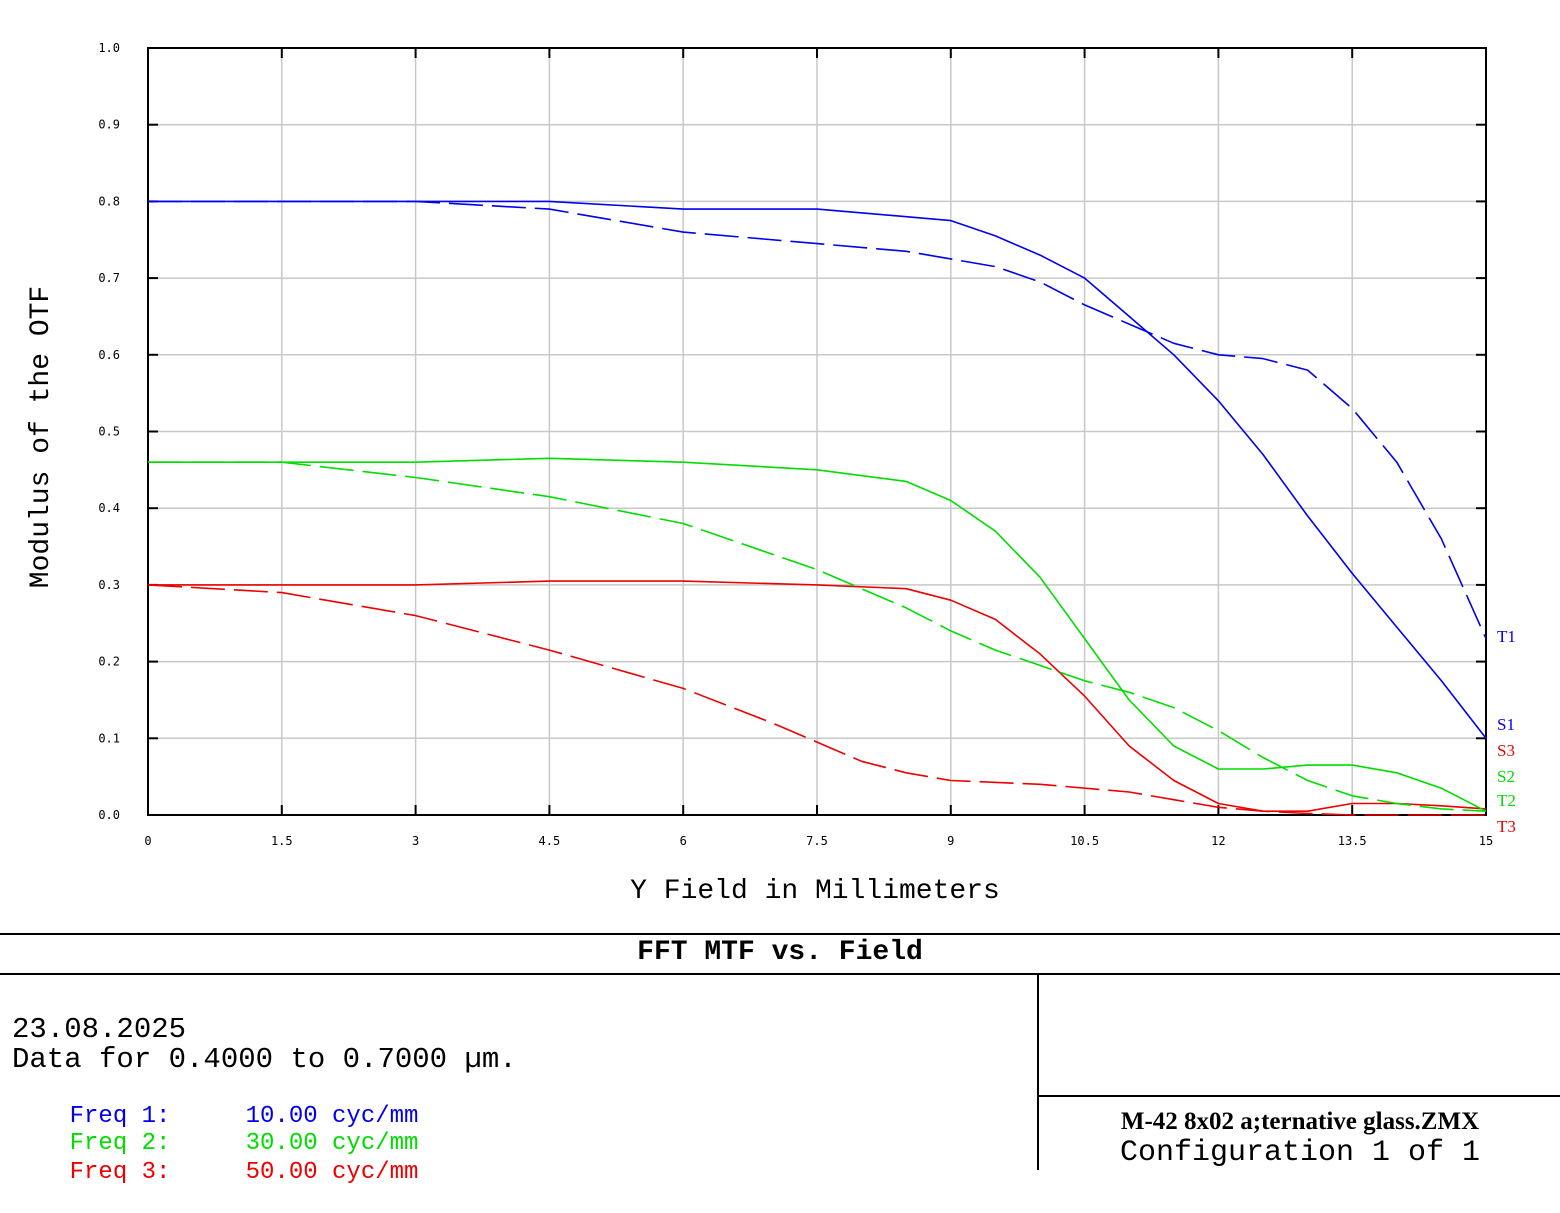  Describe the element at coordinates (1506, 800) in the screenshot. I see `series-t2-label: T2` at that location.